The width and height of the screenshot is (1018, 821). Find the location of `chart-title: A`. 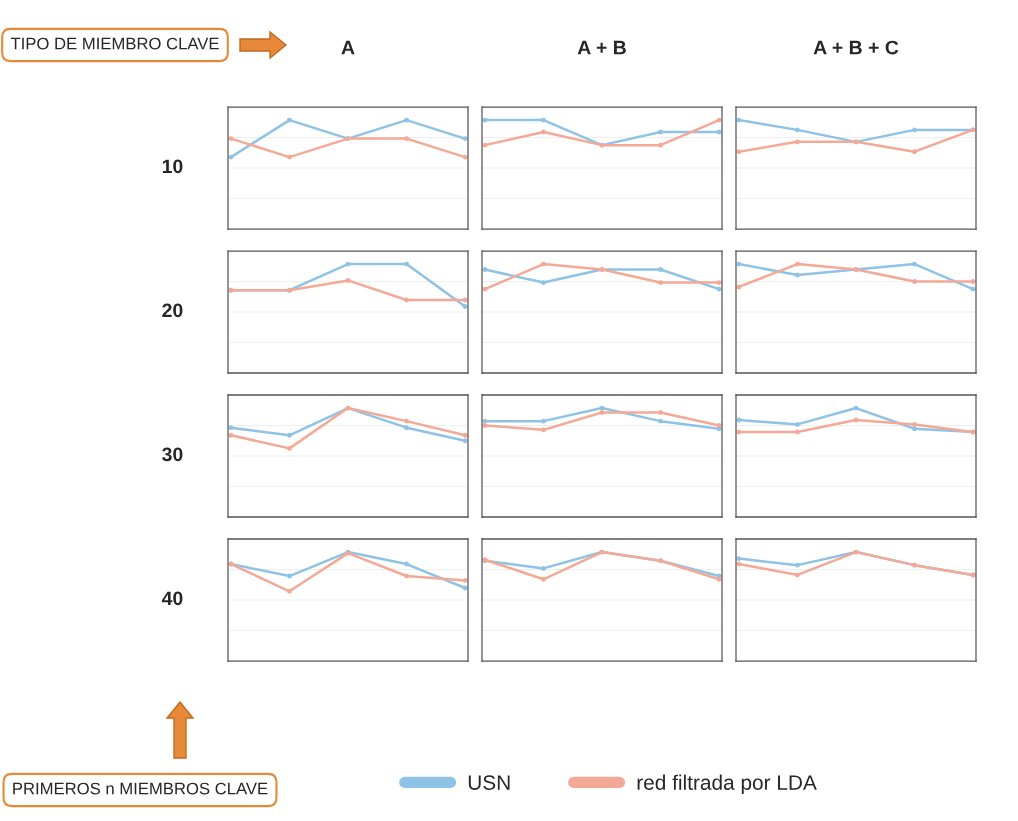

chart-title: A is located at coordinates (348, 47).